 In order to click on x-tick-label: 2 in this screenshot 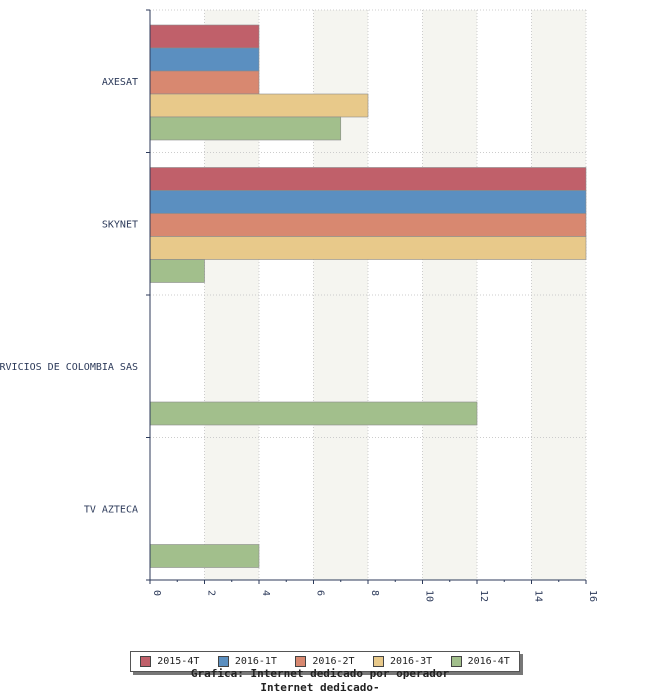, I will do `click(211, 593)`.